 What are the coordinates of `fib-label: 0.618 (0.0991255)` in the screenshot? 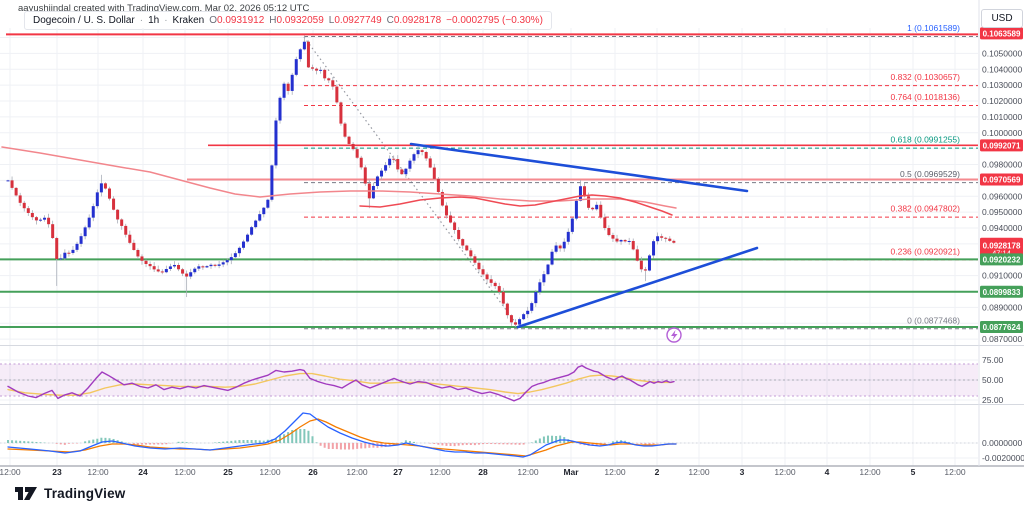 It's located at (926, 140).